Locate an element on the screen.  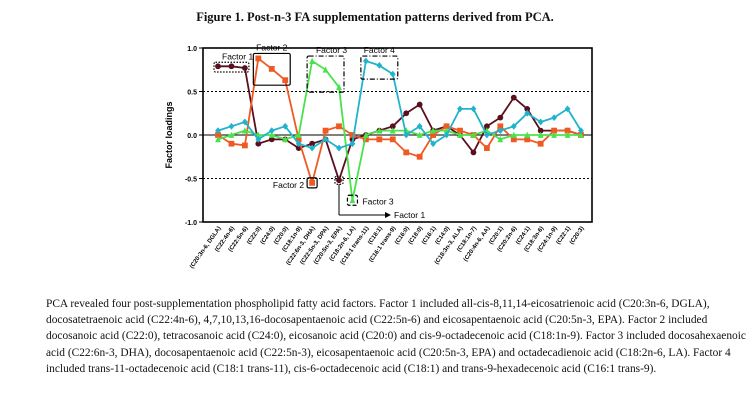
factor3-neg-box is located at coordinates (352, 200).